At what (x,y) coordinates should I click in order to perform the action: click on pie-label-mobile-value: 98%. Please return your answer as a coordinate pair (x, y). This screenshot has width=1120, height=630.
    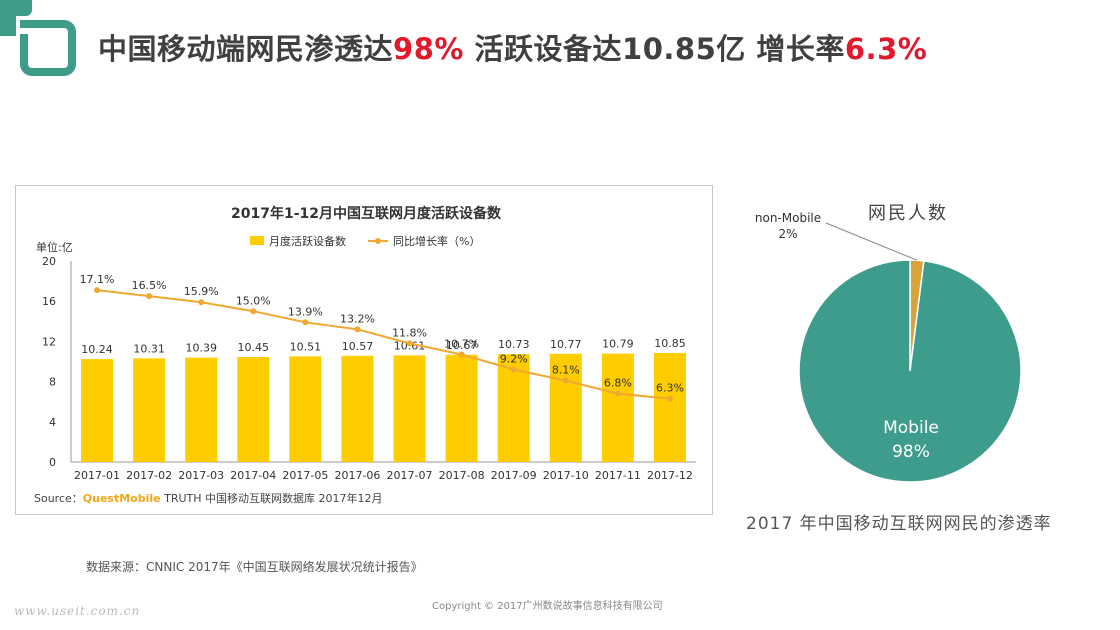
    Looking at the image, I should click on (911, 452).